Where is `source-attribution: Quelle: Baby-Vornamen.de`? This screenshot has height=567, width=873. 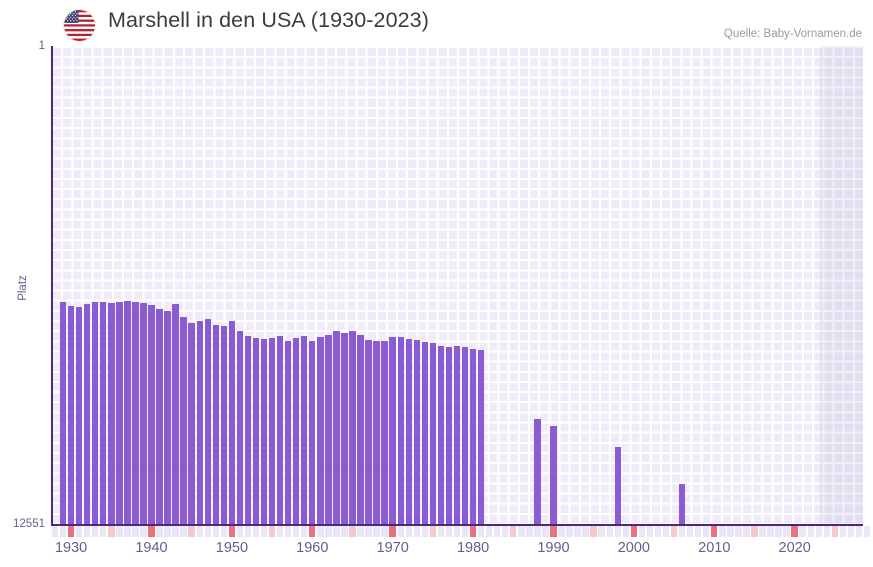
source-attribution: Quelle: Baby-Vornamen.de is located at coordinates (792, 34).